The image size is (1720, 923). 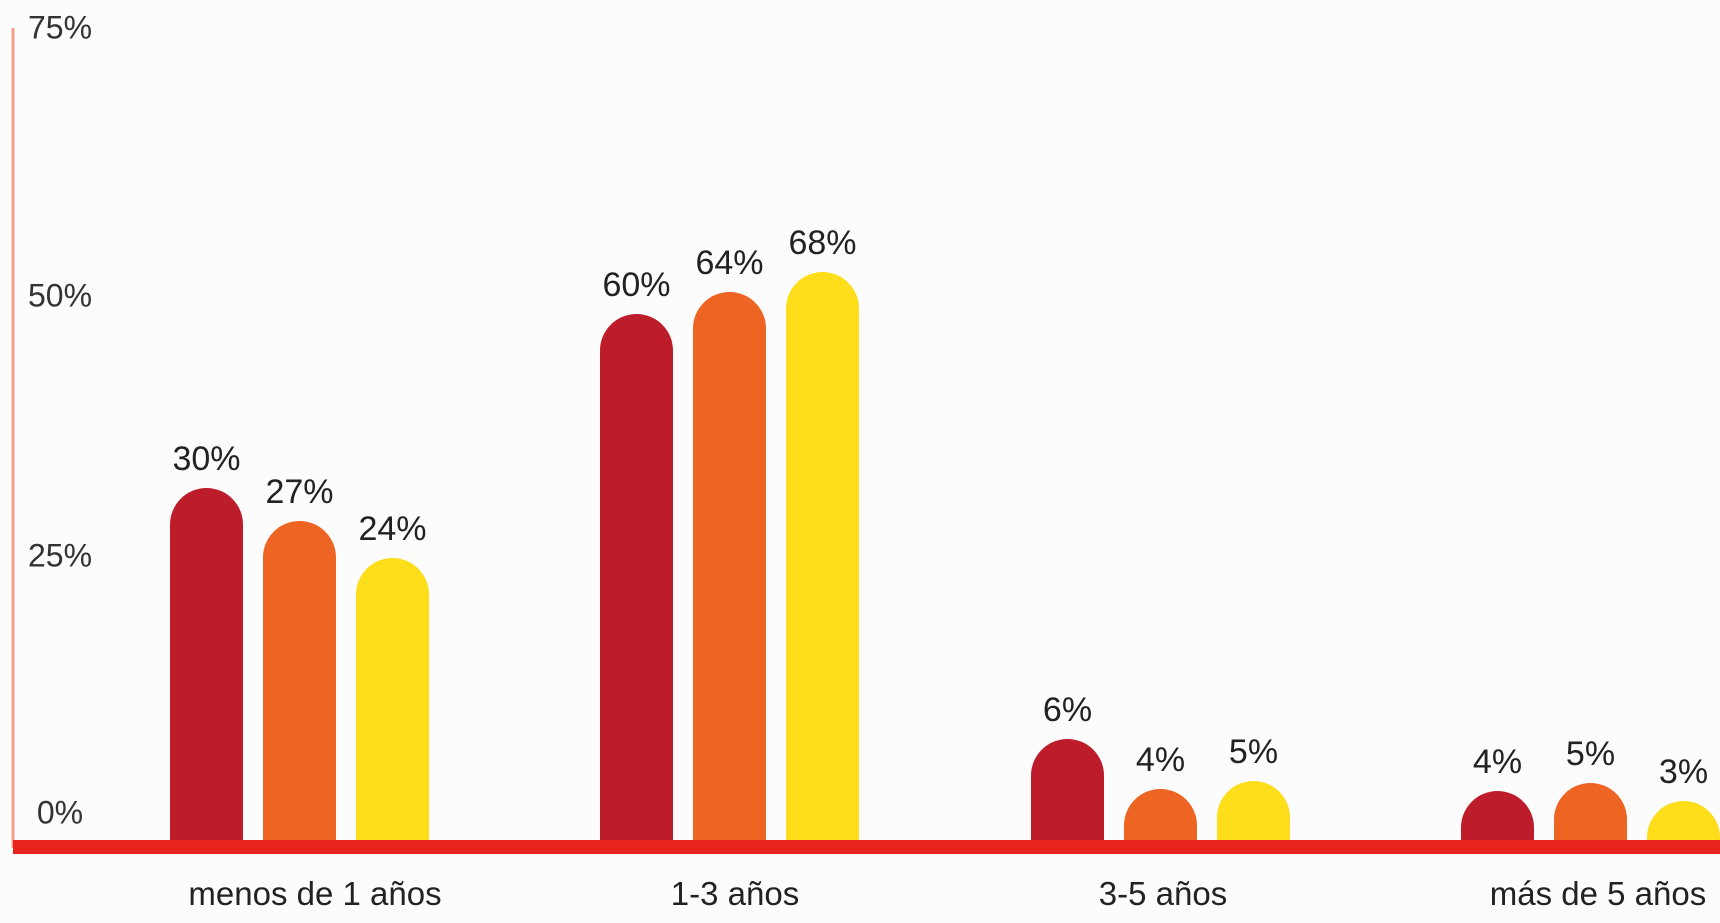 What do you see at coordinates (60, 419) in the screenshot?
I see `y-axis-ticks: 0% 25% 50% 75%` at bounding box center [60, 419].